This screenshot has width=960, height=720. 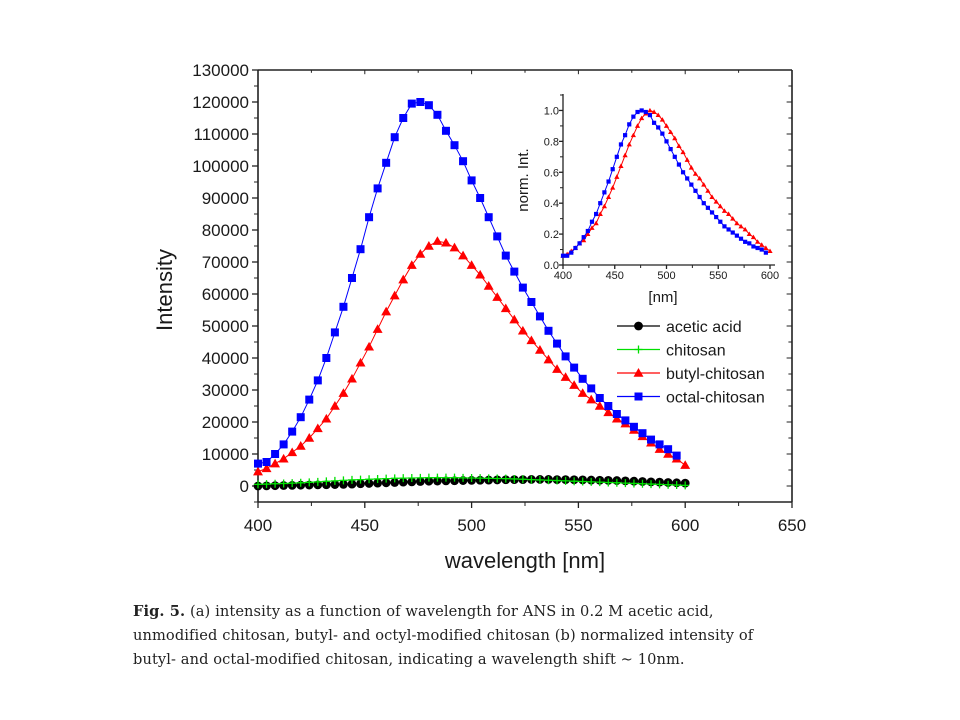 I want to click on main-y-tick-label: 40000, so click(x=225, y=358).